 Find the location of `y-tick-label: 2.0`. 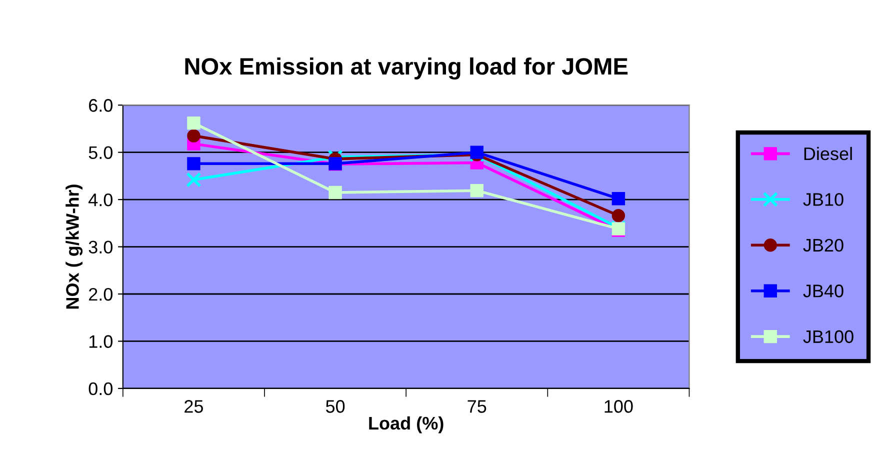

y-tick-label: 2.0 is located at coordinates (100, 294).